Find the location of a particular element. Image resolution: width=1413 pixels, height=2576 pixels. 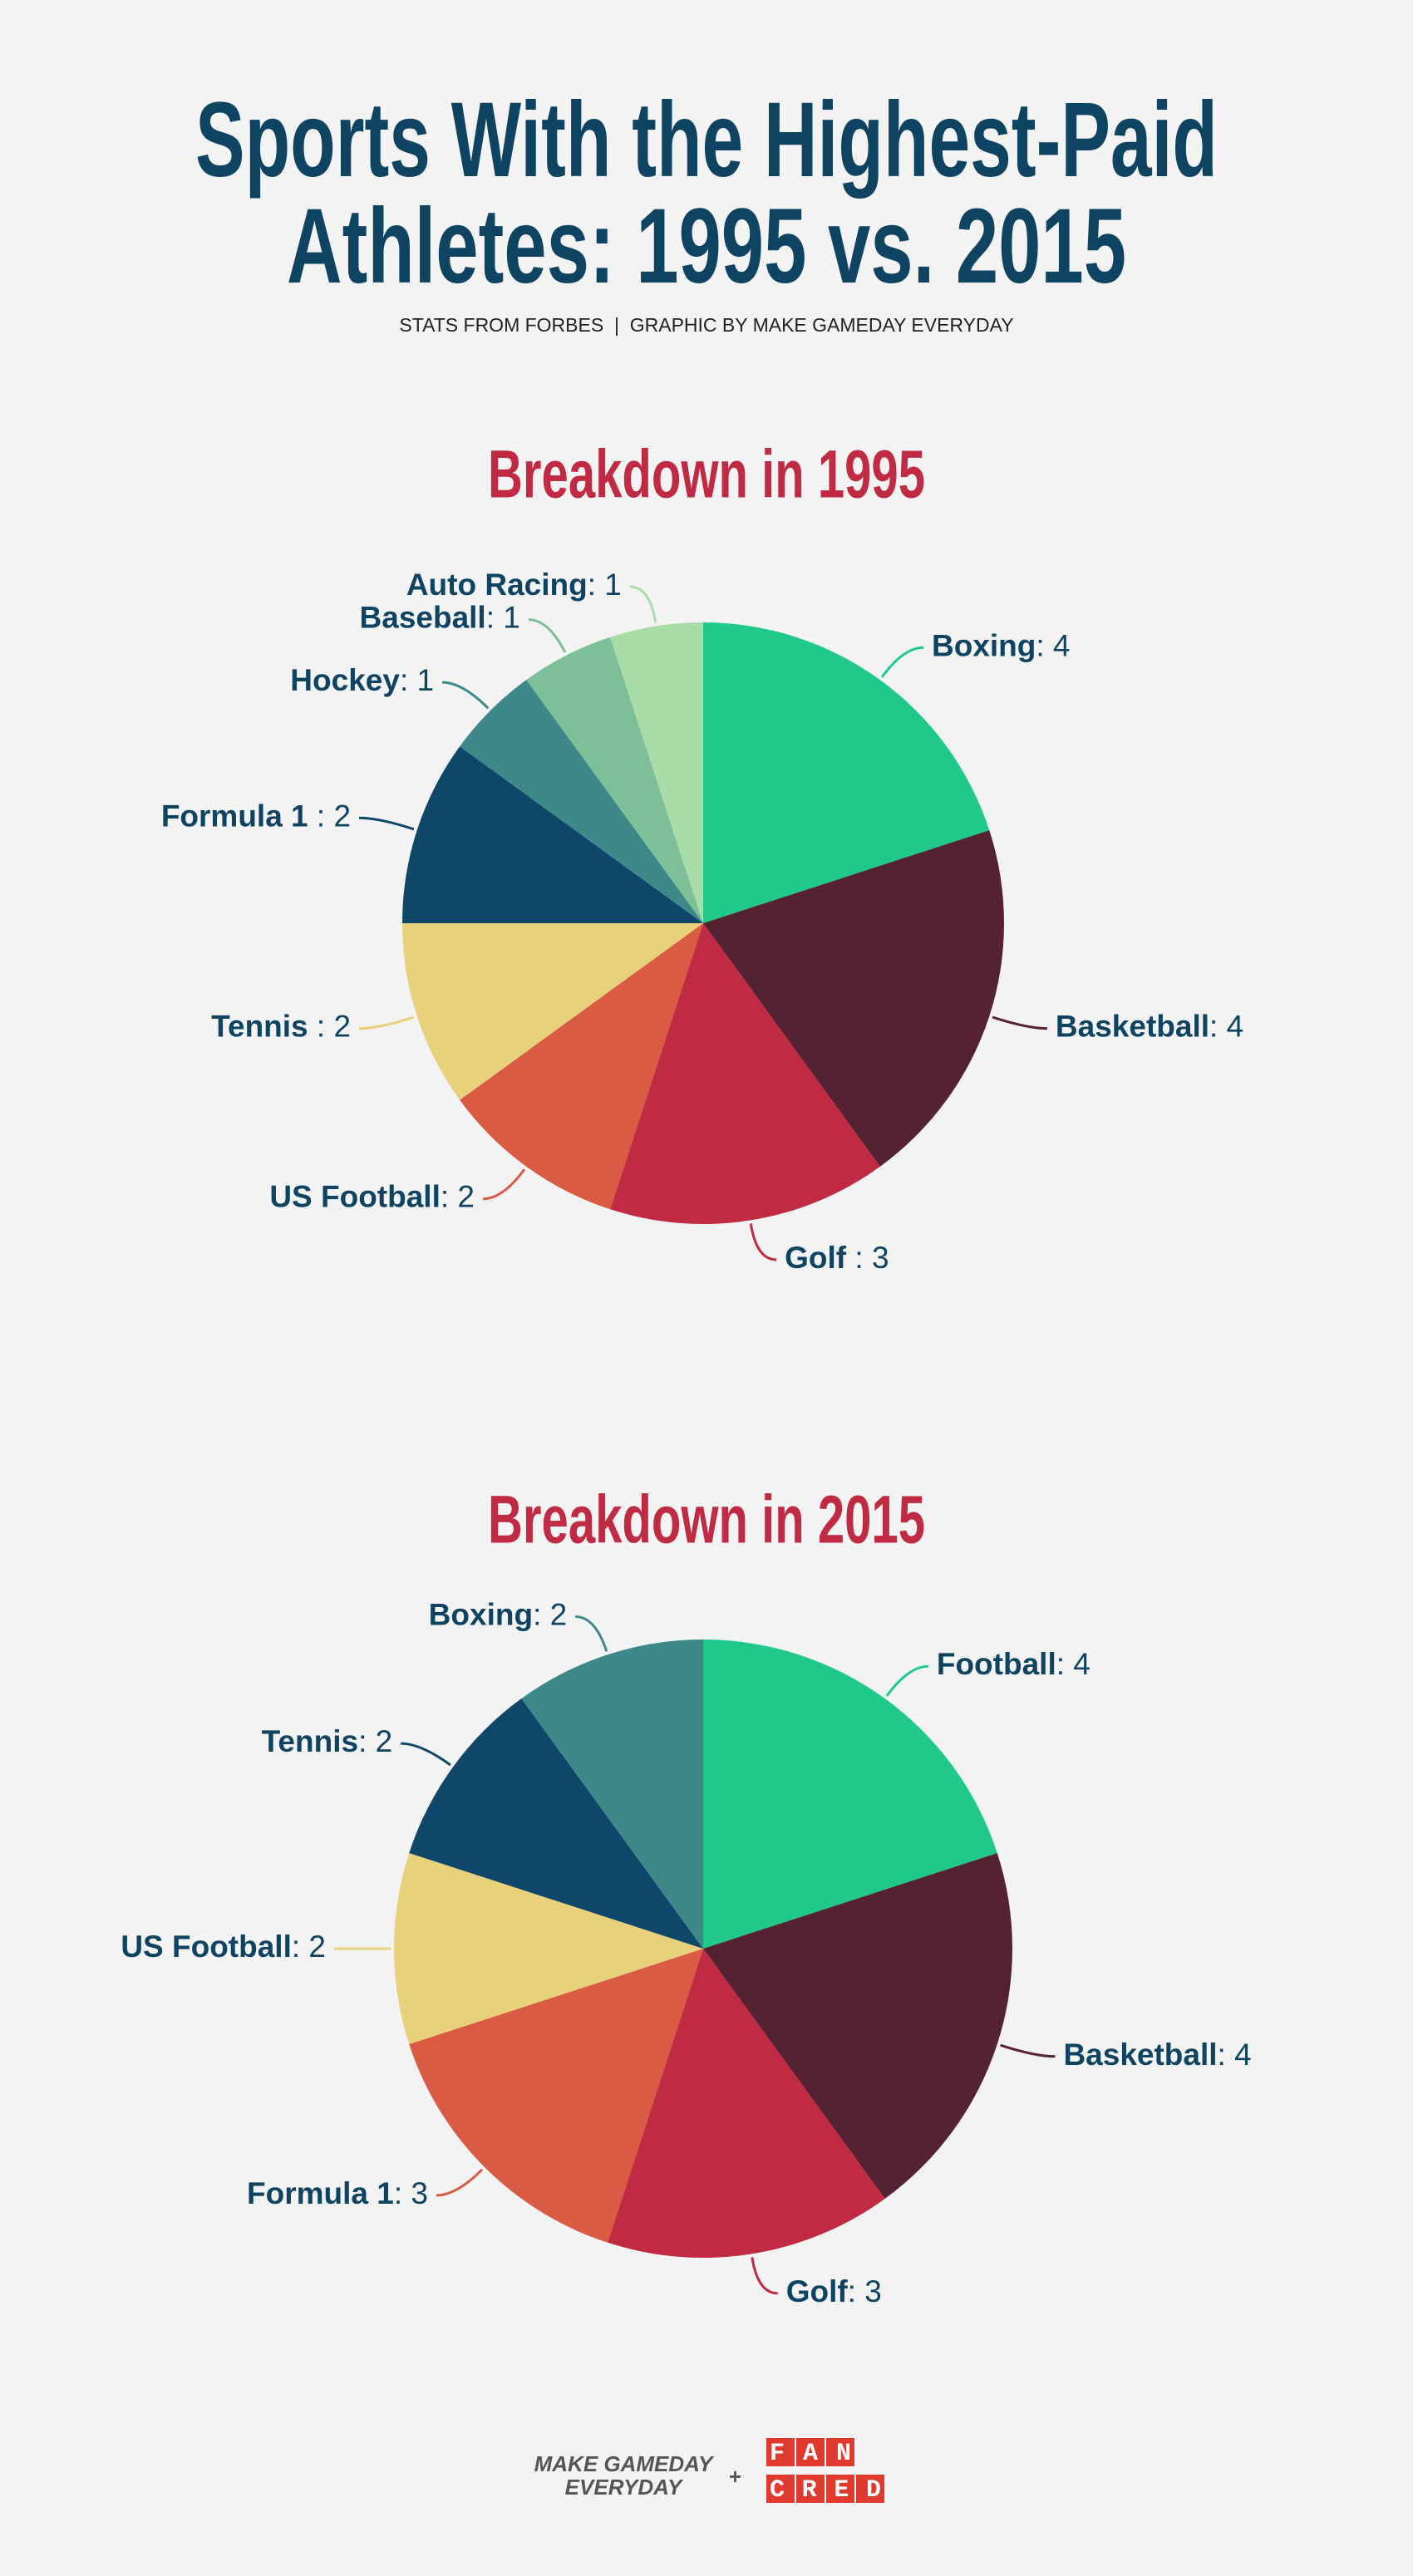

brand-line: MAKE GAMEDAY is located at coordinates (624, 2463).